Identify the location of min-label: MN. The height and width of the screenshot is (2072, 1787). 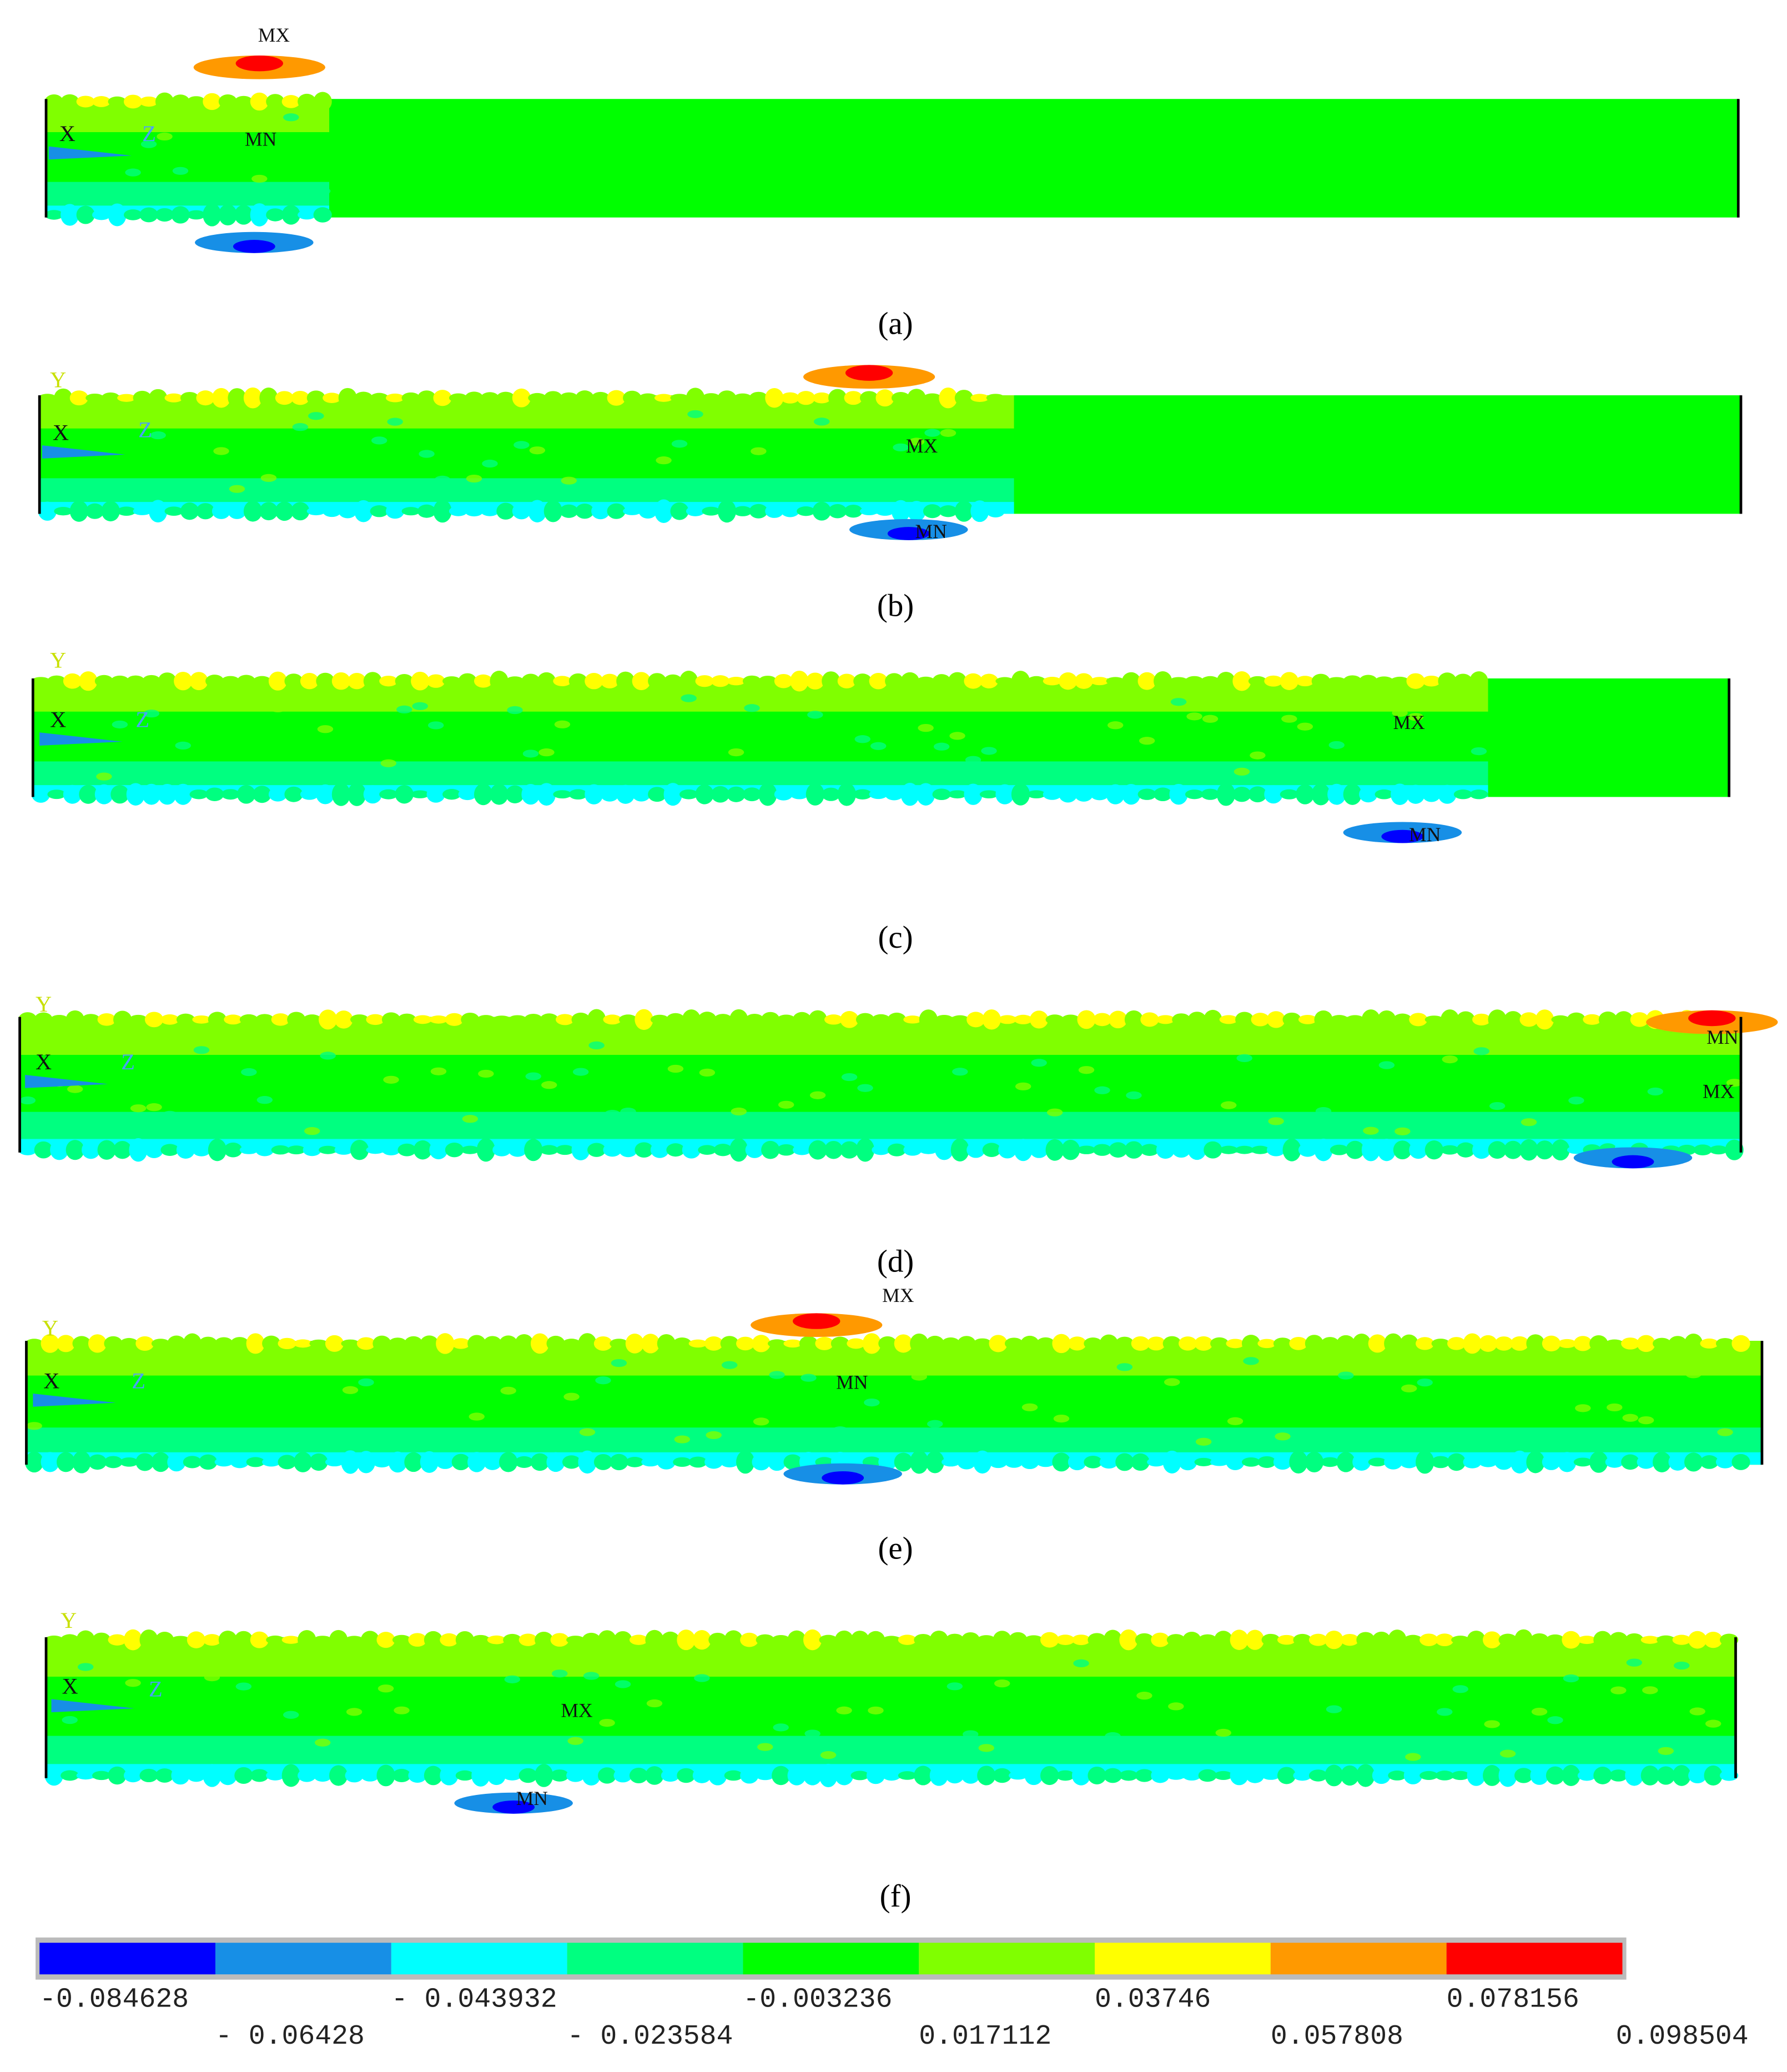
(1723, 1037).